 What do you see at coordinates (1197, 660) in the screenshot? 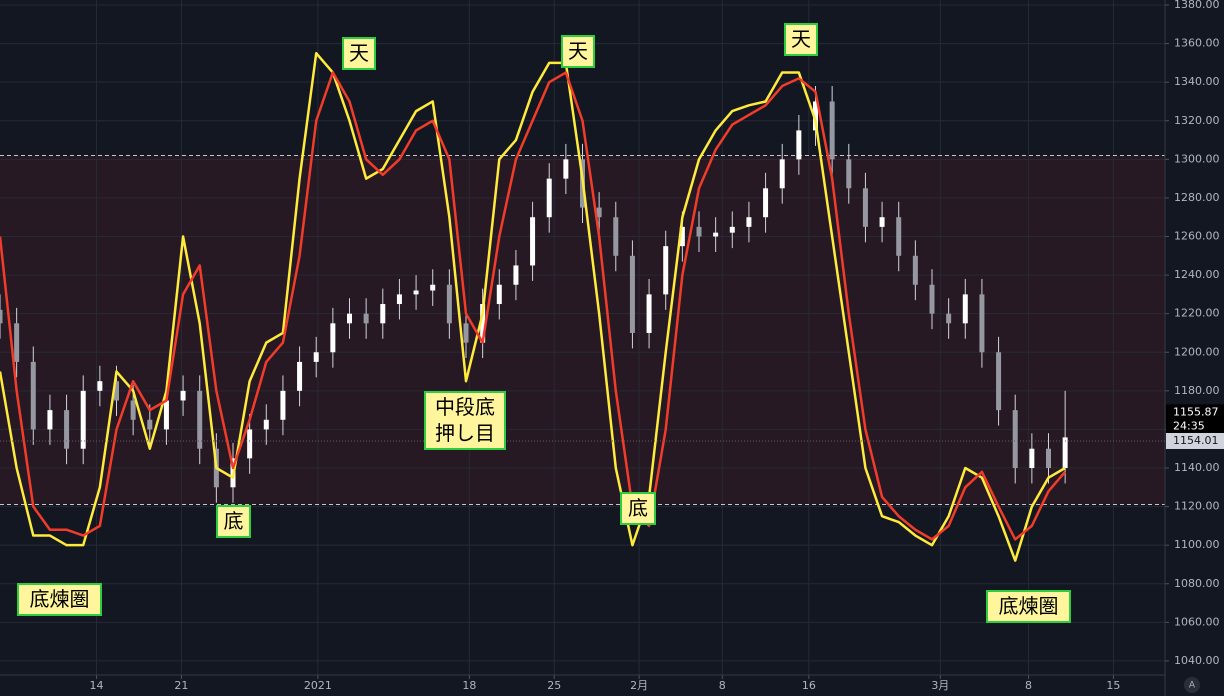
I see `y-tick-label: 1040.00` at bounding box center [1197, 660].